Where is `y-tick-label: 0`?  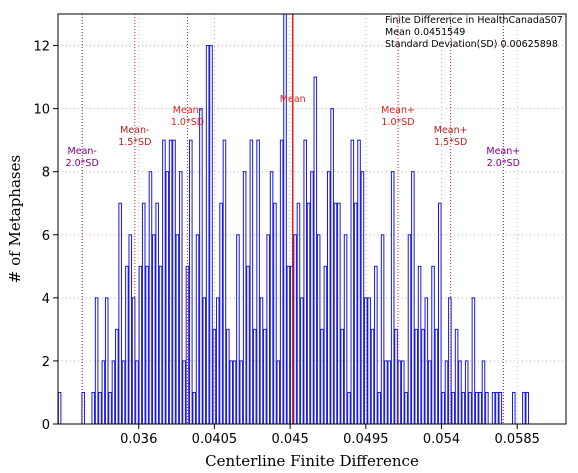 y-tick-label: 0 is located at coordinates (46, 425).